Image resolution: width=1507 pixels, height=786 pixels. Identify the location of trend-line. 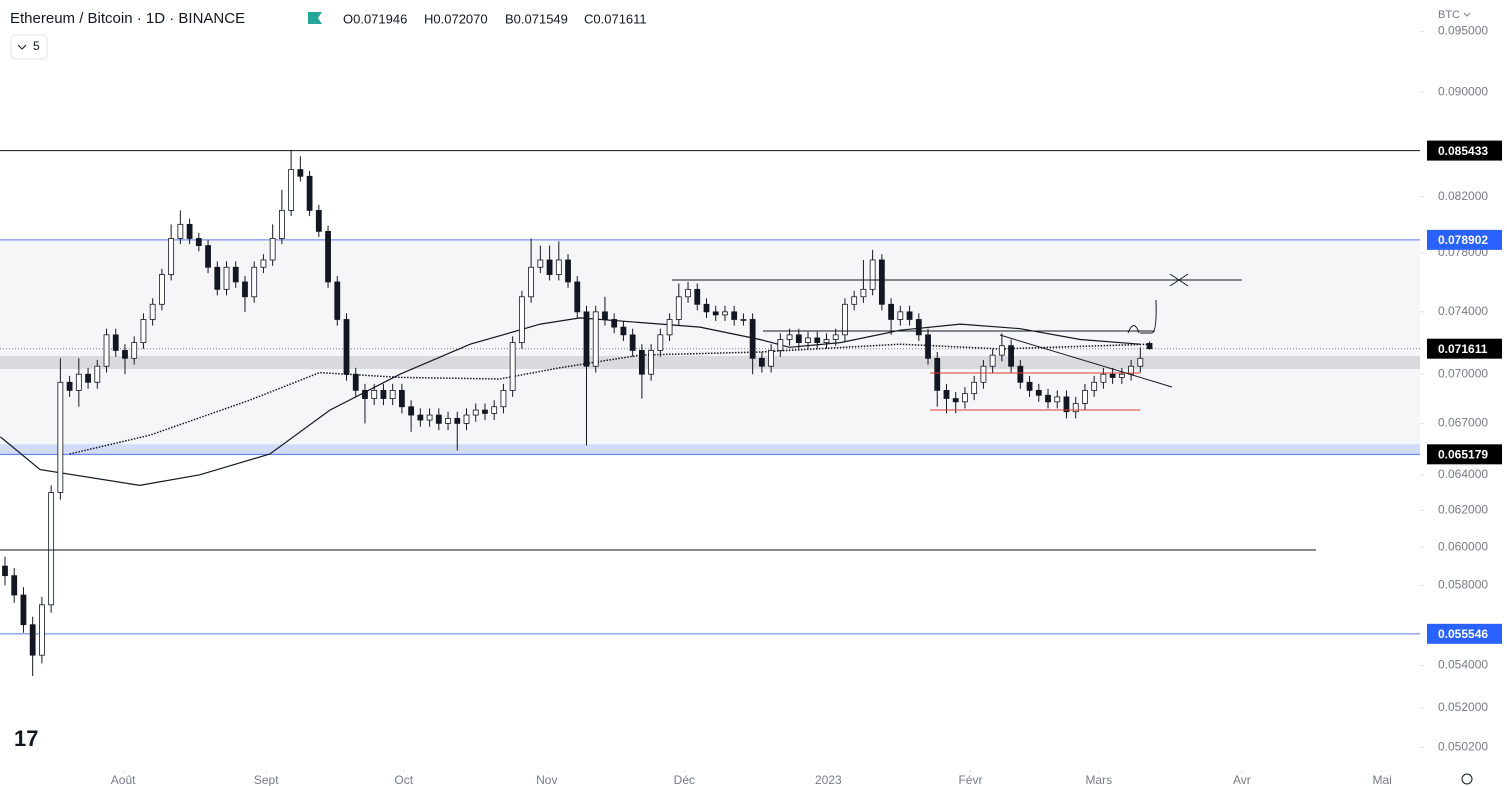
(1086, 361).